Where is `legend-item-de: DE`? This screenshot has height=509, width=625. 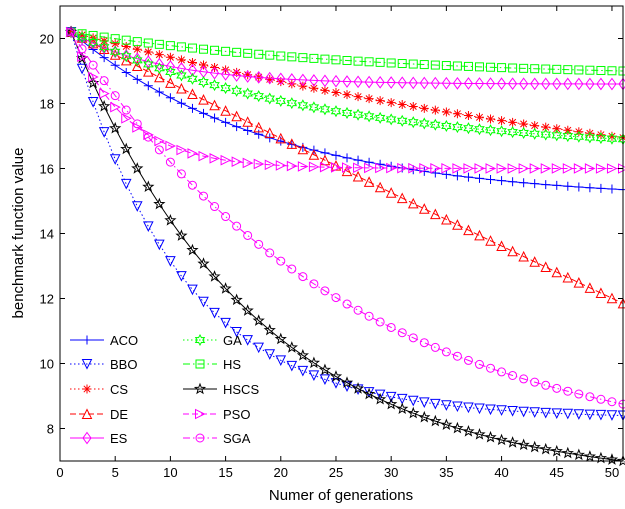 legend-item-de: DE is located at coordinates (99, 414).